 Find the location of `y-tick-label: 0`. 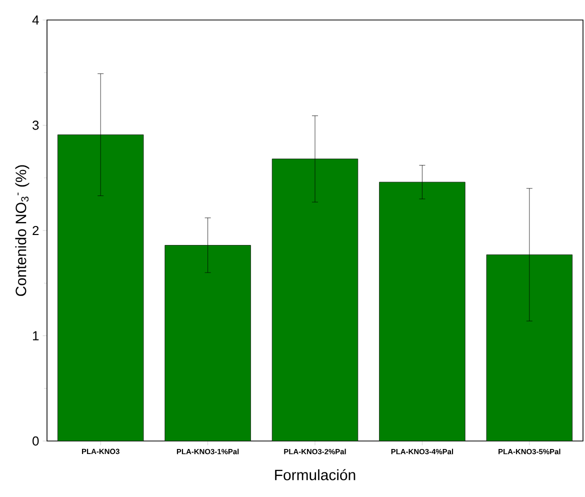

y-tick-label: 0 is located at coordinates (35, 441).